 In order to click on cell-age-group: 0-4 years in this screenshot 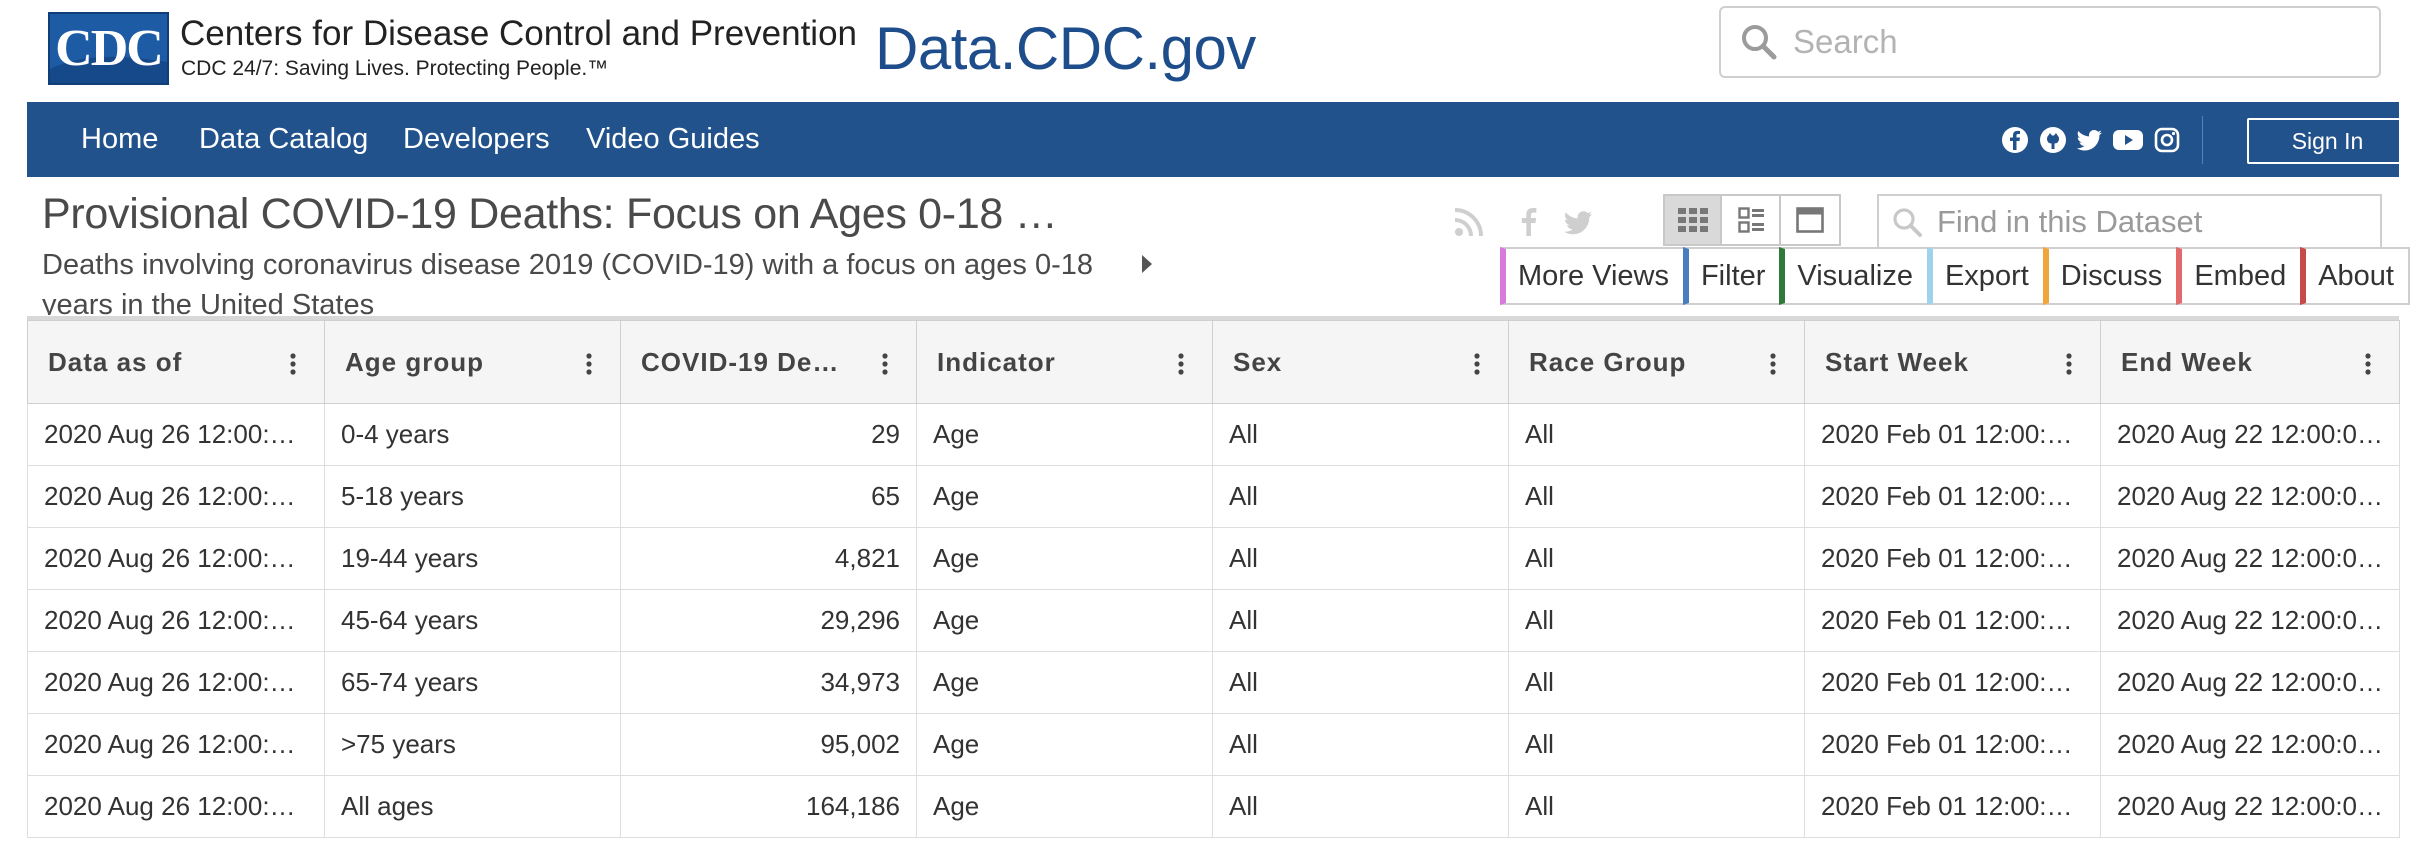, I will do `click(472, 434)`.